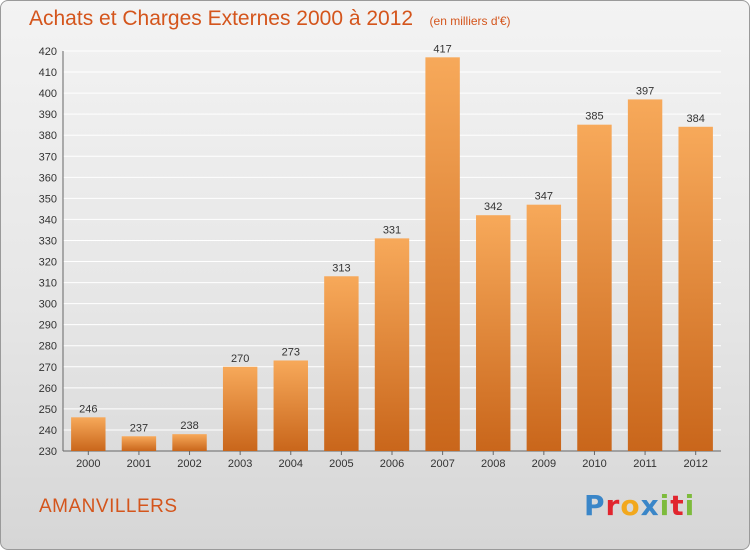 The height and width of the screenshot is (550, 750). What do you see at coordinates (341, 268) in the screenshot?
I see `value-label: 313` at bounding box center [341, 268].